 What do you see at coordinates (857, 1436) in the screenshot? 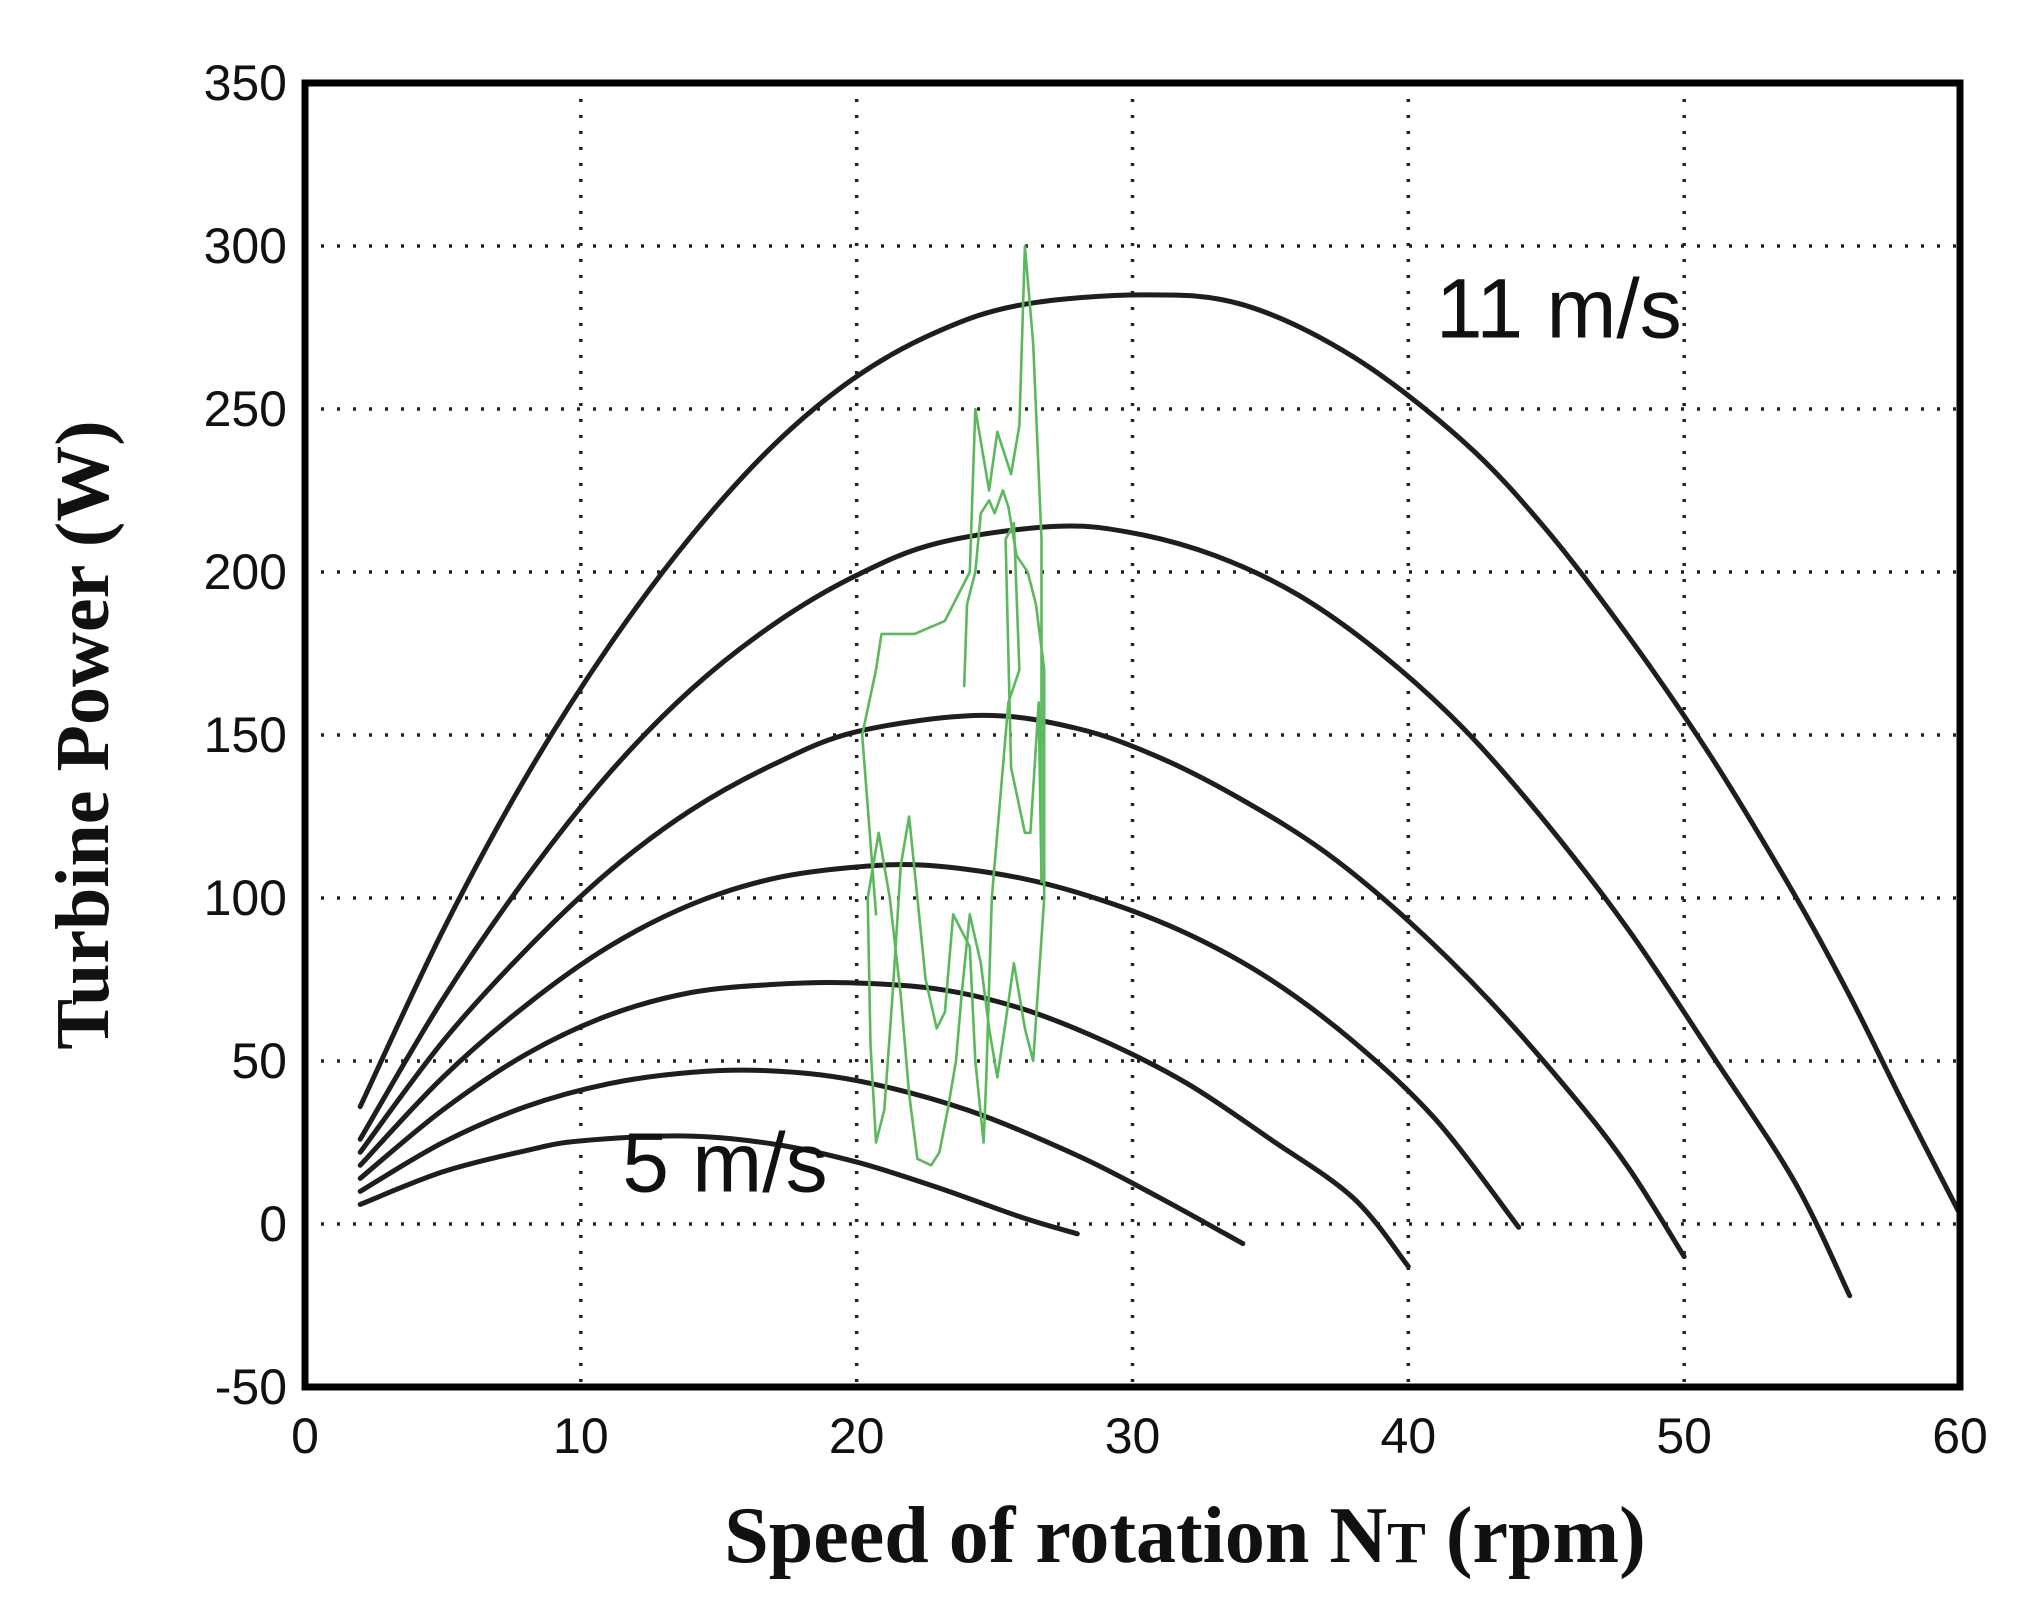
I see `x-tick-label: 20` at bounding box center [857, 1436].